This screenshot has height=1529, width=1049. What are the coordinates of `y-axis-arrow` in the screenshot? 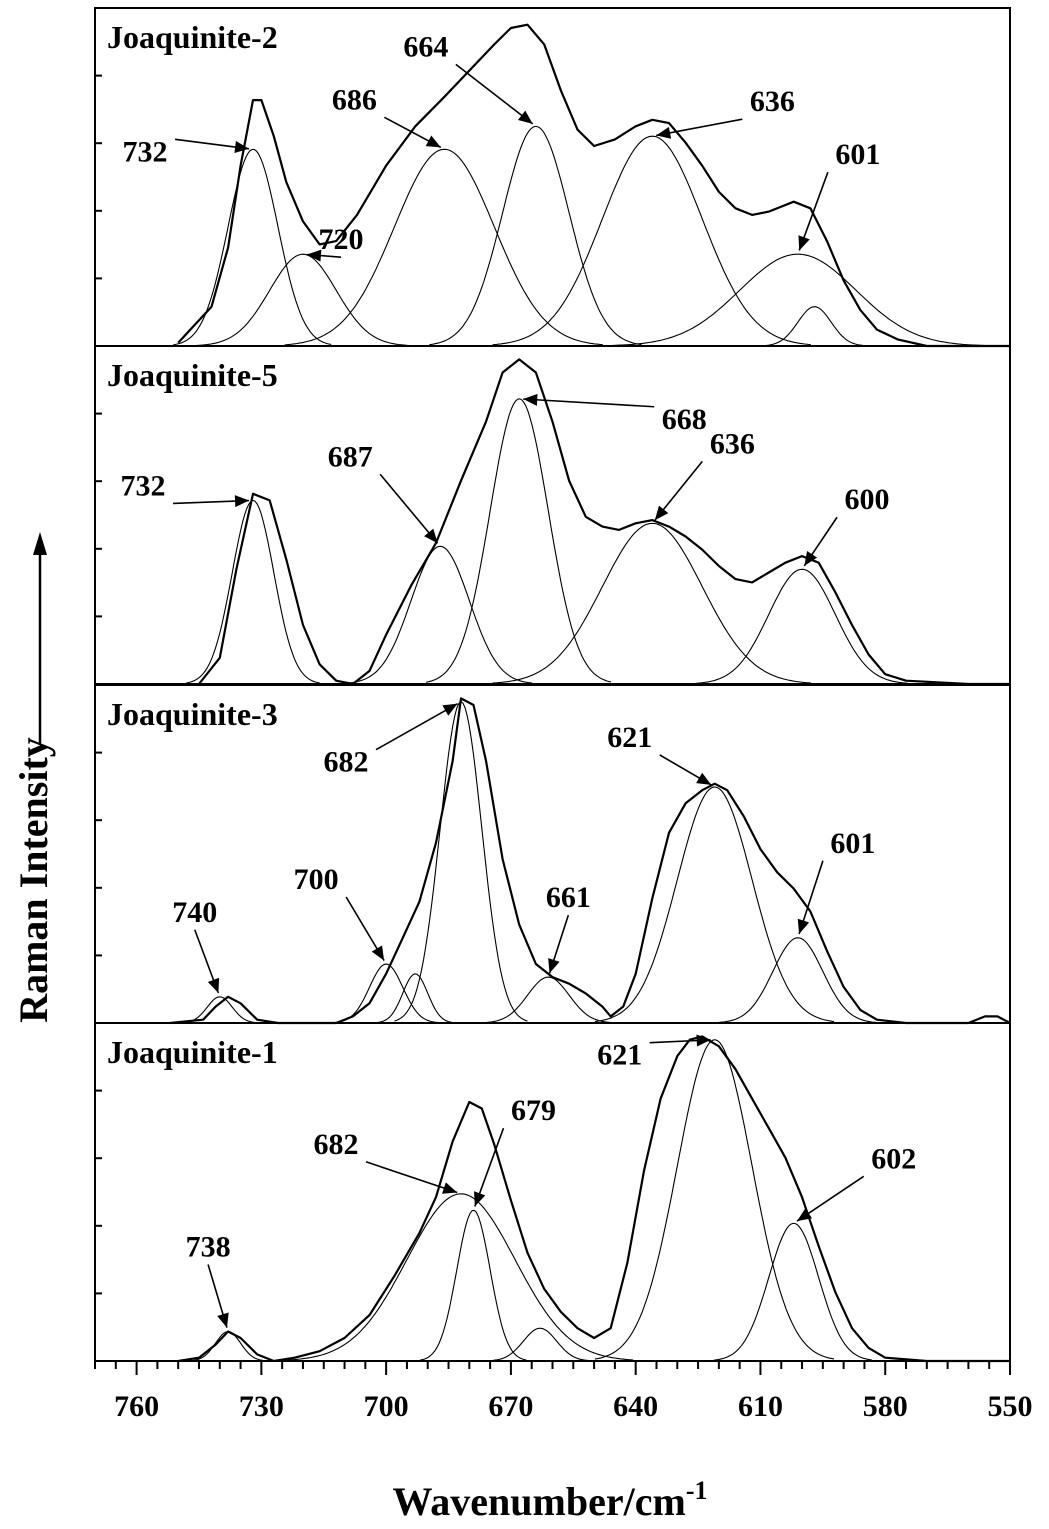 It's located at (40, 638).